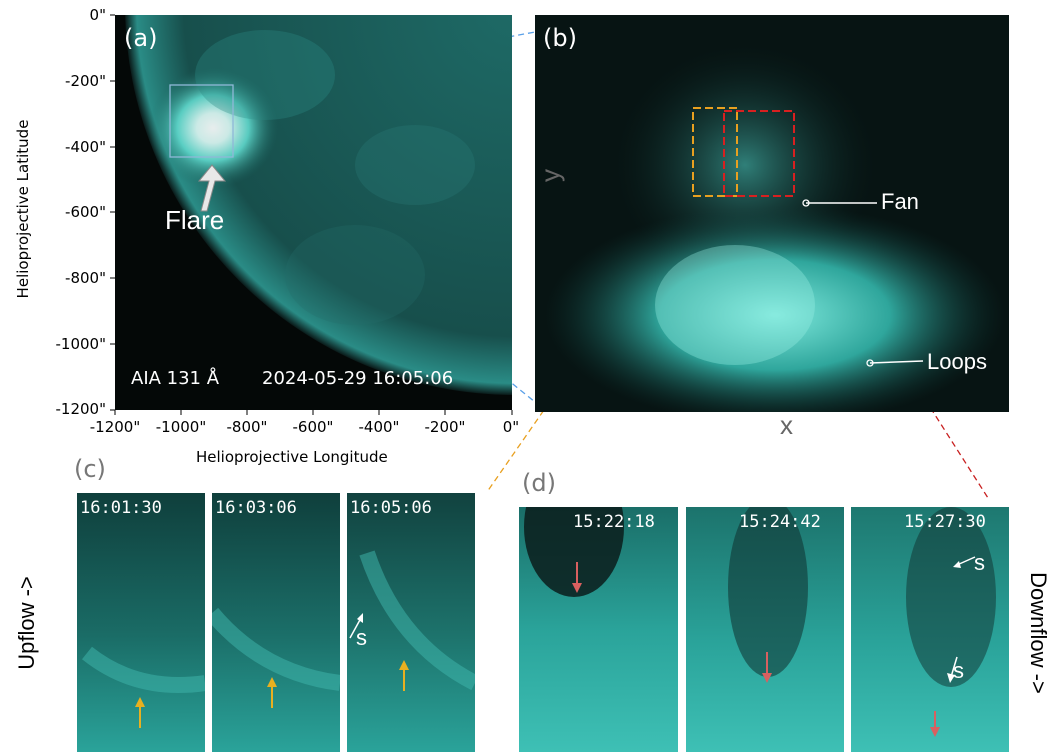 The image size is (1047, 752). What do you see at coordinates (26, 623) in the screenshot?
I see `upflow-label: Upflow ->` at bounding box center [26, 623].